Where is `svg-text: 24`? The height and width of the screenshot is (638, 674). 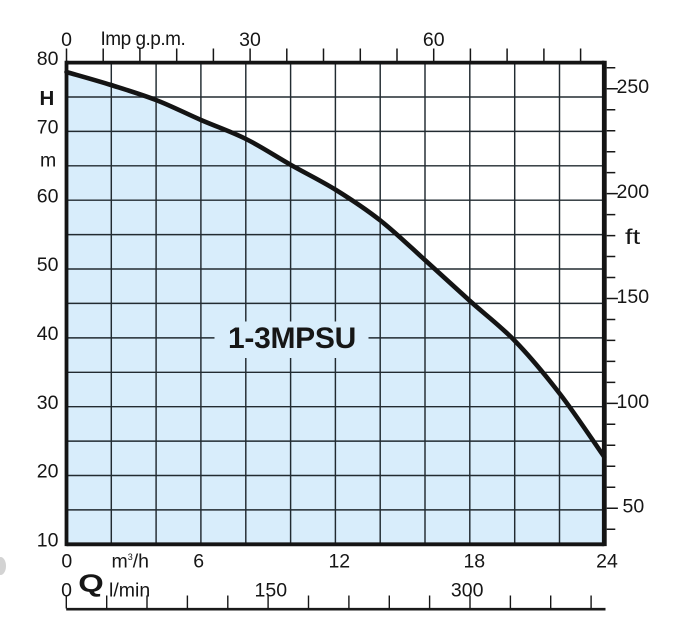 svg-text: 24 is located at coordinates (607, 561).